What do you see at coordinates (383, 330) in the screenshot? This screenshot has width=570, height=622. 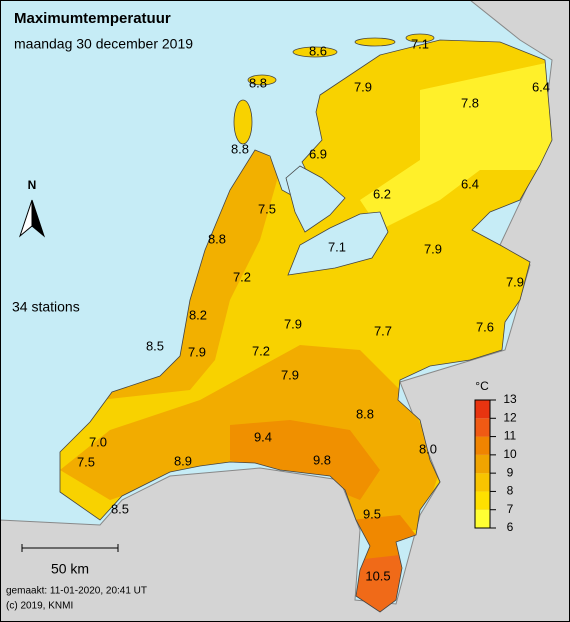 I see `station-value: 7.7` at bounding box center [383, 330].